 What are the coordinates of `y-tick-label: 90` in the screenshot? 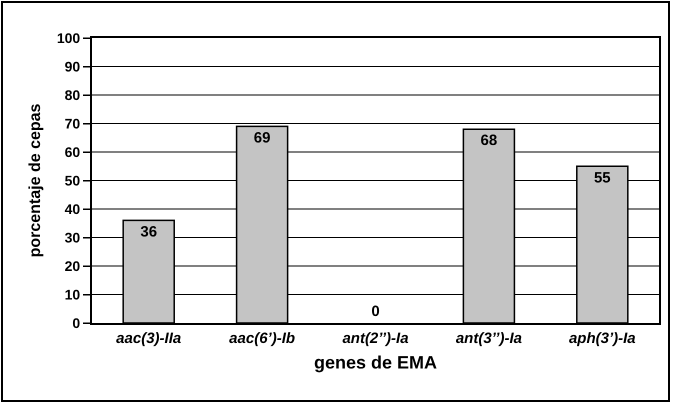 It's located at (72, 66).